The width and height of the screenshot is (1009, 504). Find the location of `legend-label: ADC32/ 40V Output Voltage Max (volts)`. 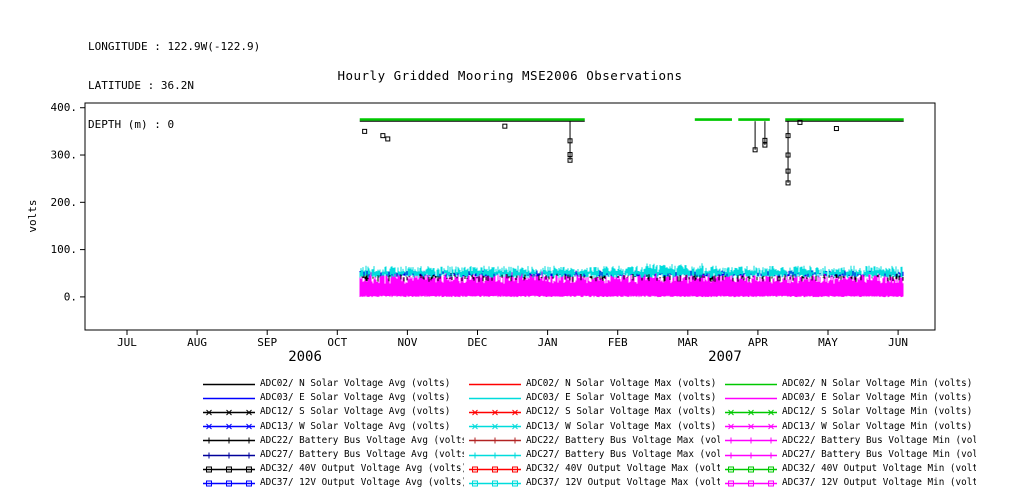

legend-label: ADC32/ 40V Output Voltage Max (volts) is located at coordinates (623, 469).